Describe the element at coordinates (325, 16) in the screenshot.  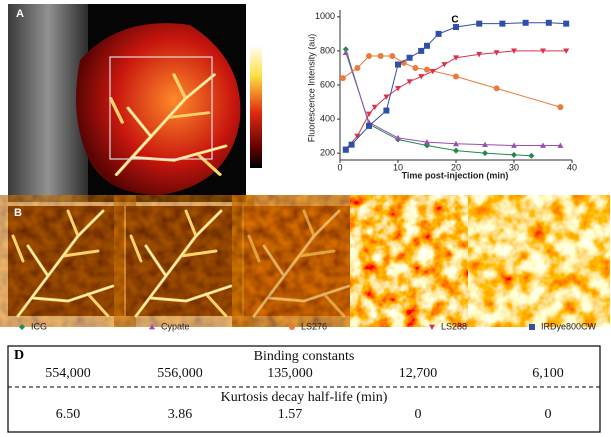
I see `y-tick-label: 1000` at that location.